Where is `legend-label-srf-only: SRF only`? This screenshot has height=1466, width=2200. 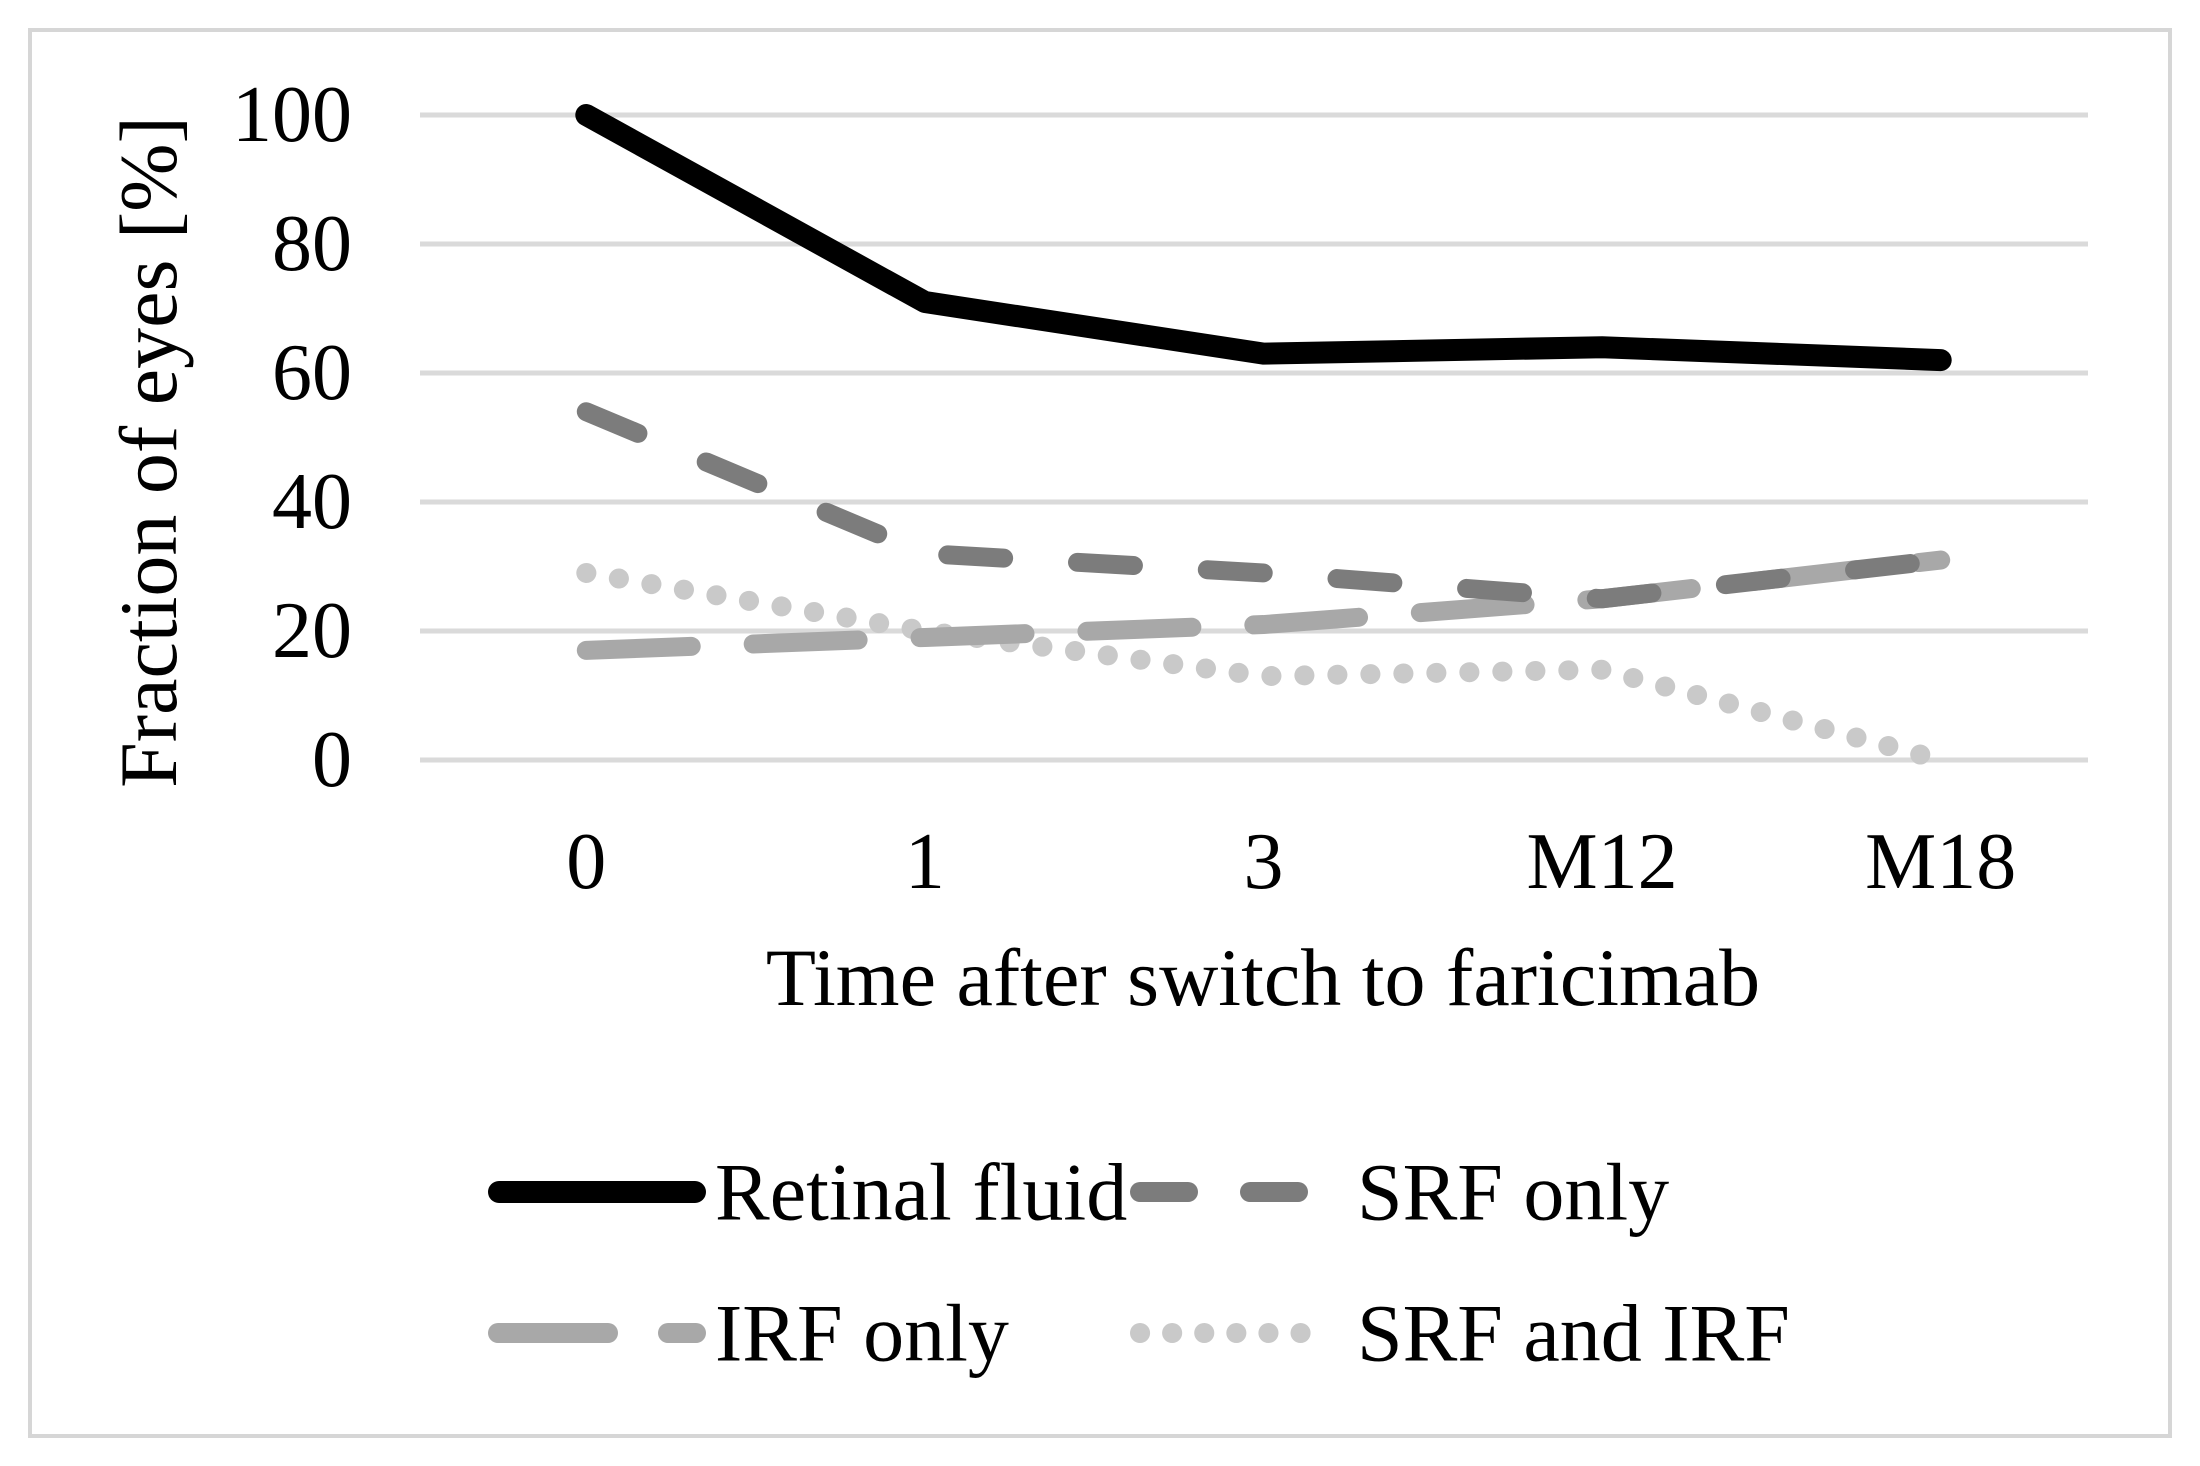
legend-label-srf-only: SRF only is located at coordinates (1513, 1192).